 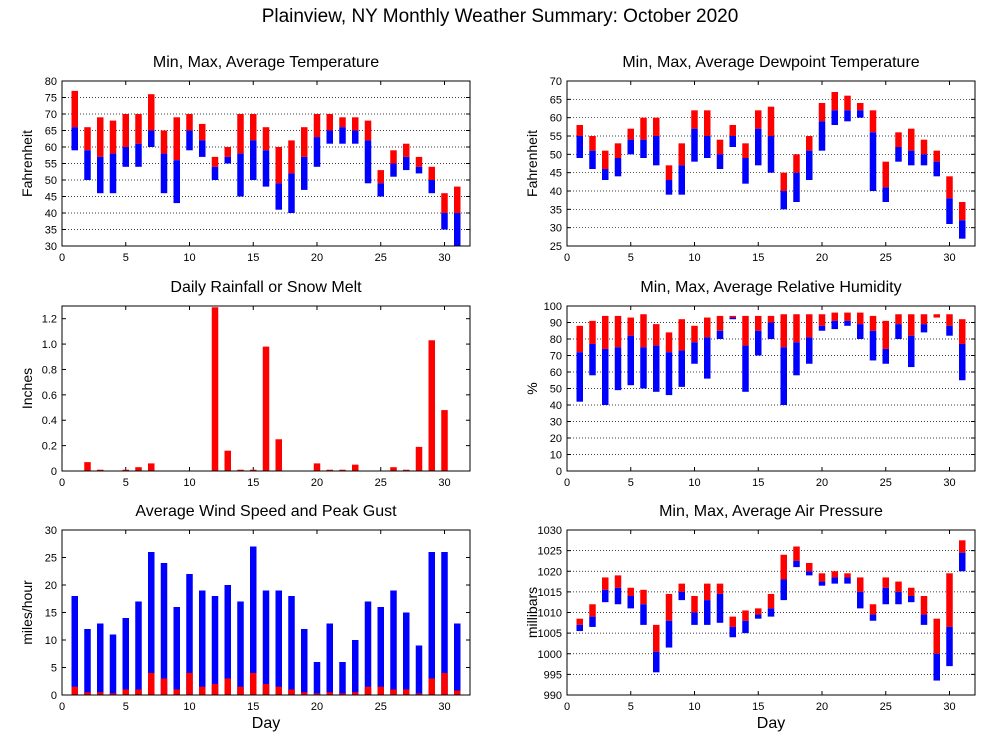 I want to click on y-tick-label: 1005, so click(x=550, y=634).